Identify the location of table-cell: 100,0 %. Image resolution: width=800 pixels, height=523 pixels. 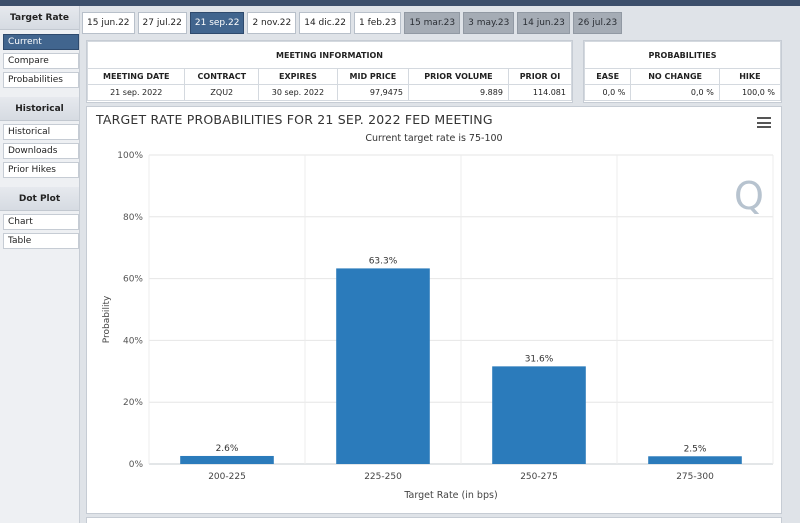
(750, 92).